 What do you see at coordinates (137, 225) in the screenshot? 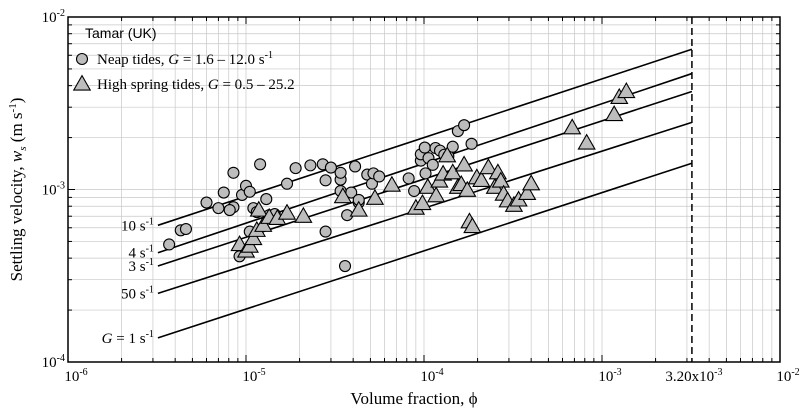
I see `curve-label: 10 s-1` at bounding box center [137, 225].